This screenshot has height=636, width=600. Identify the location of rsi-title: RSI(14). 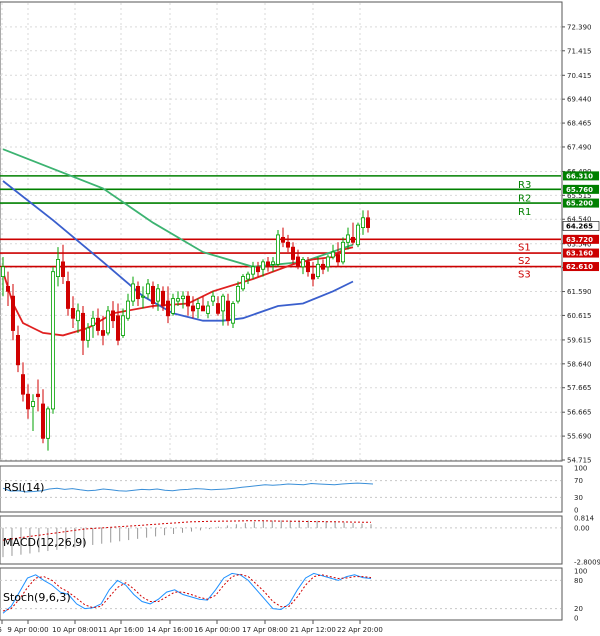
(24, 487).